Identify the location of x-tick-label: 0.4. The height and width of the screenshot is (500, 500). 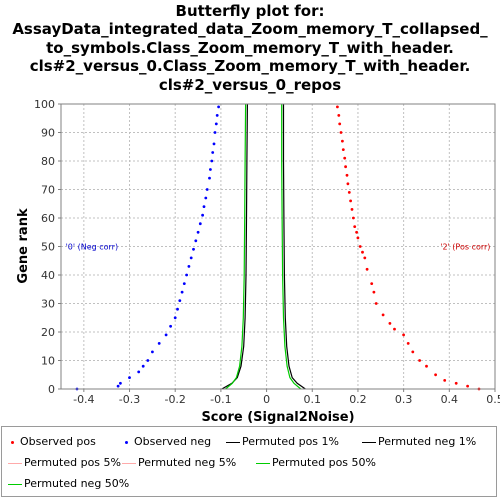
(450, 399).